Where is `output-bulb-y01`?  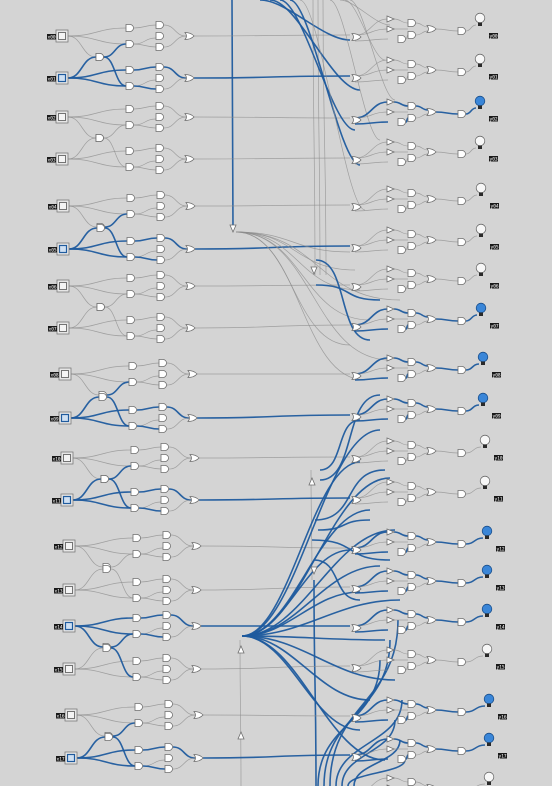
output-bulb-y01 is located at coordinates (480, 60).